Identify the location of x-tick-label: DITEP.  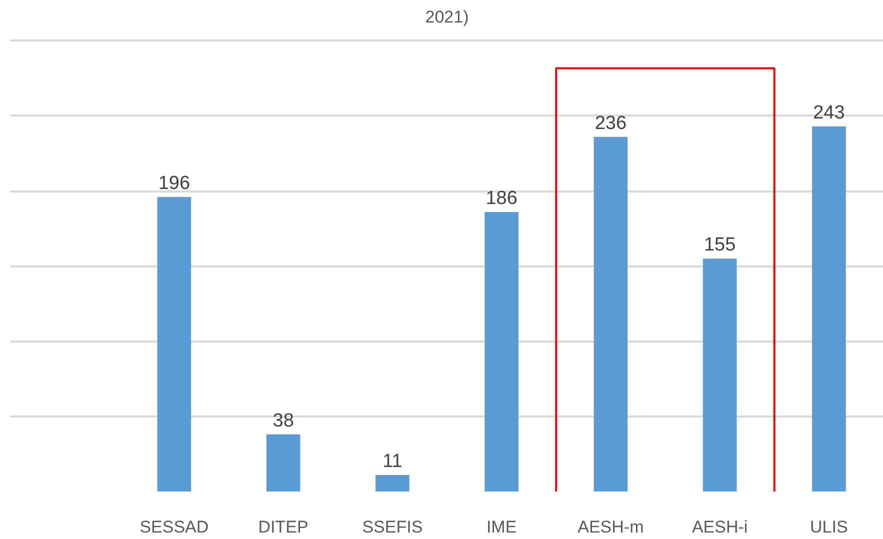
(283, 527).